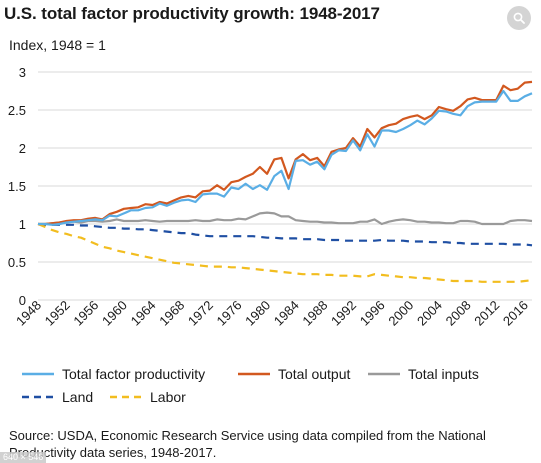 The width and height of the screenshot is (541, 463). Describe the element at coordinates (28, 313) in the screenshot. I see `x-tick-label: 1948` at that location.